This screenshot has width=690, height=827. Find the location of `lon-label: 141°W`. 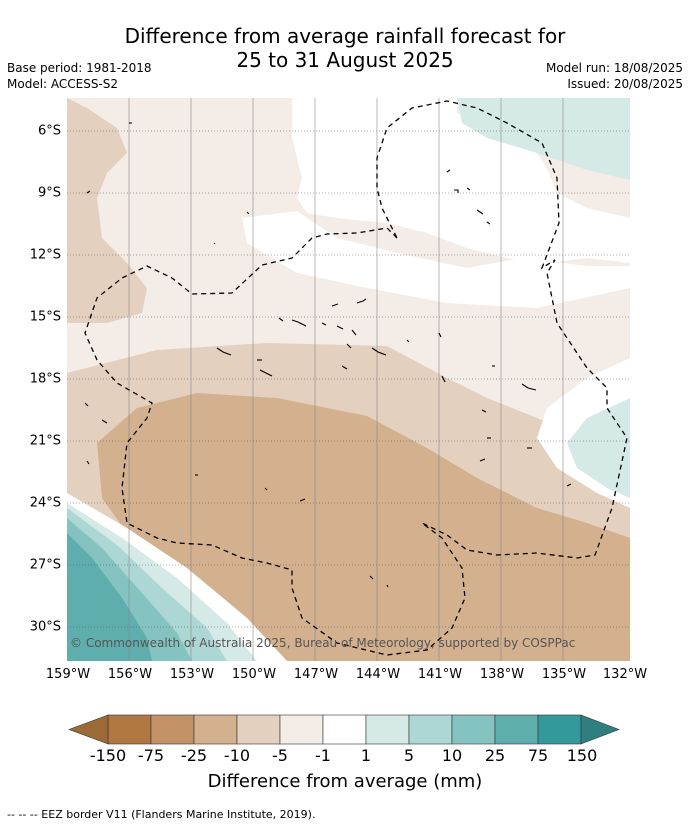

lon-label: 141°W is located at coordinates (440, 674).